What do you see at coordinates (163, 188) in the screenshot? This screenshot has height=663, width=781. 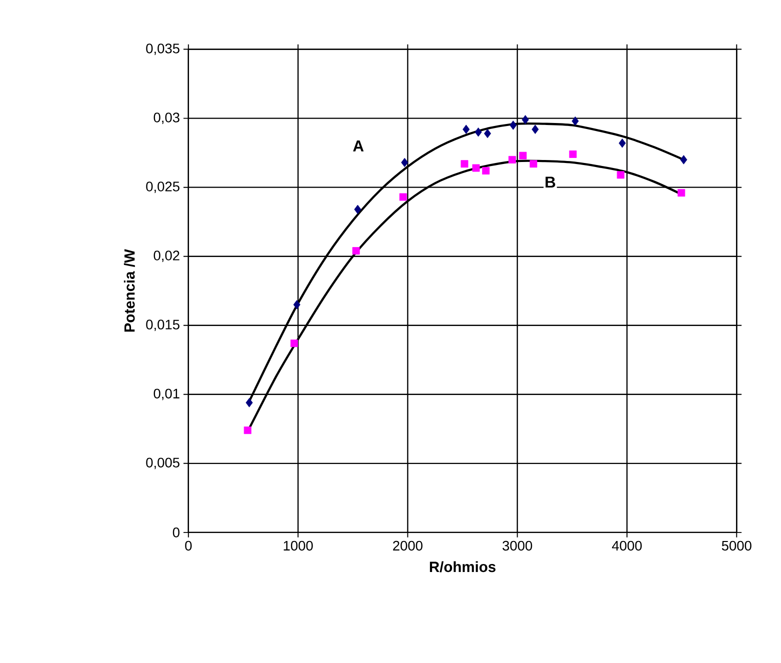 I see `y-tick-label: 0,025` at bounding box center [163, 188].